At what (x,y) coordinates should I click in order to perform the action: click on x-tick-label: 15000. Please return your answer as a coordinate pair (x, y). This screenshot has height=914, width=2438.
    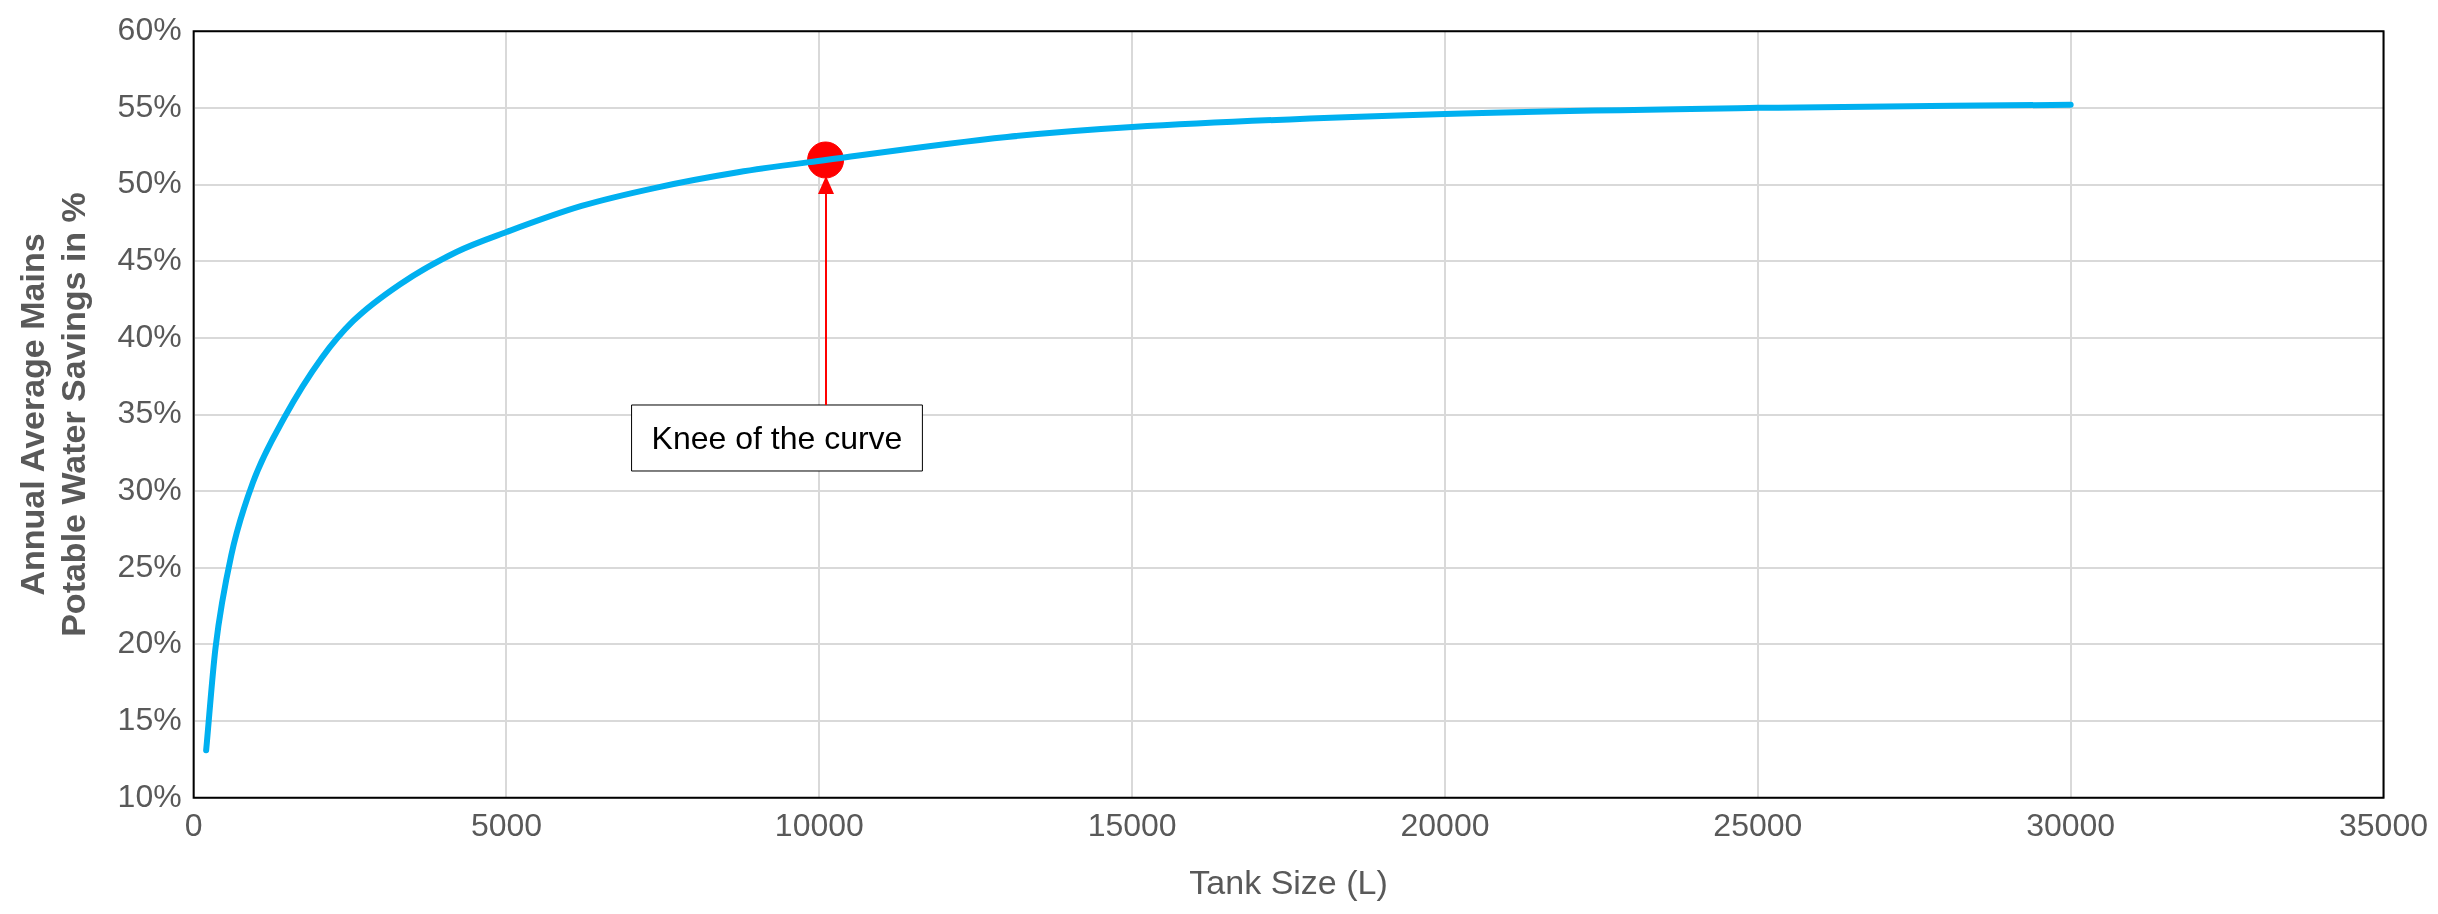
    Looking at the image, I should click on (1132, 824).